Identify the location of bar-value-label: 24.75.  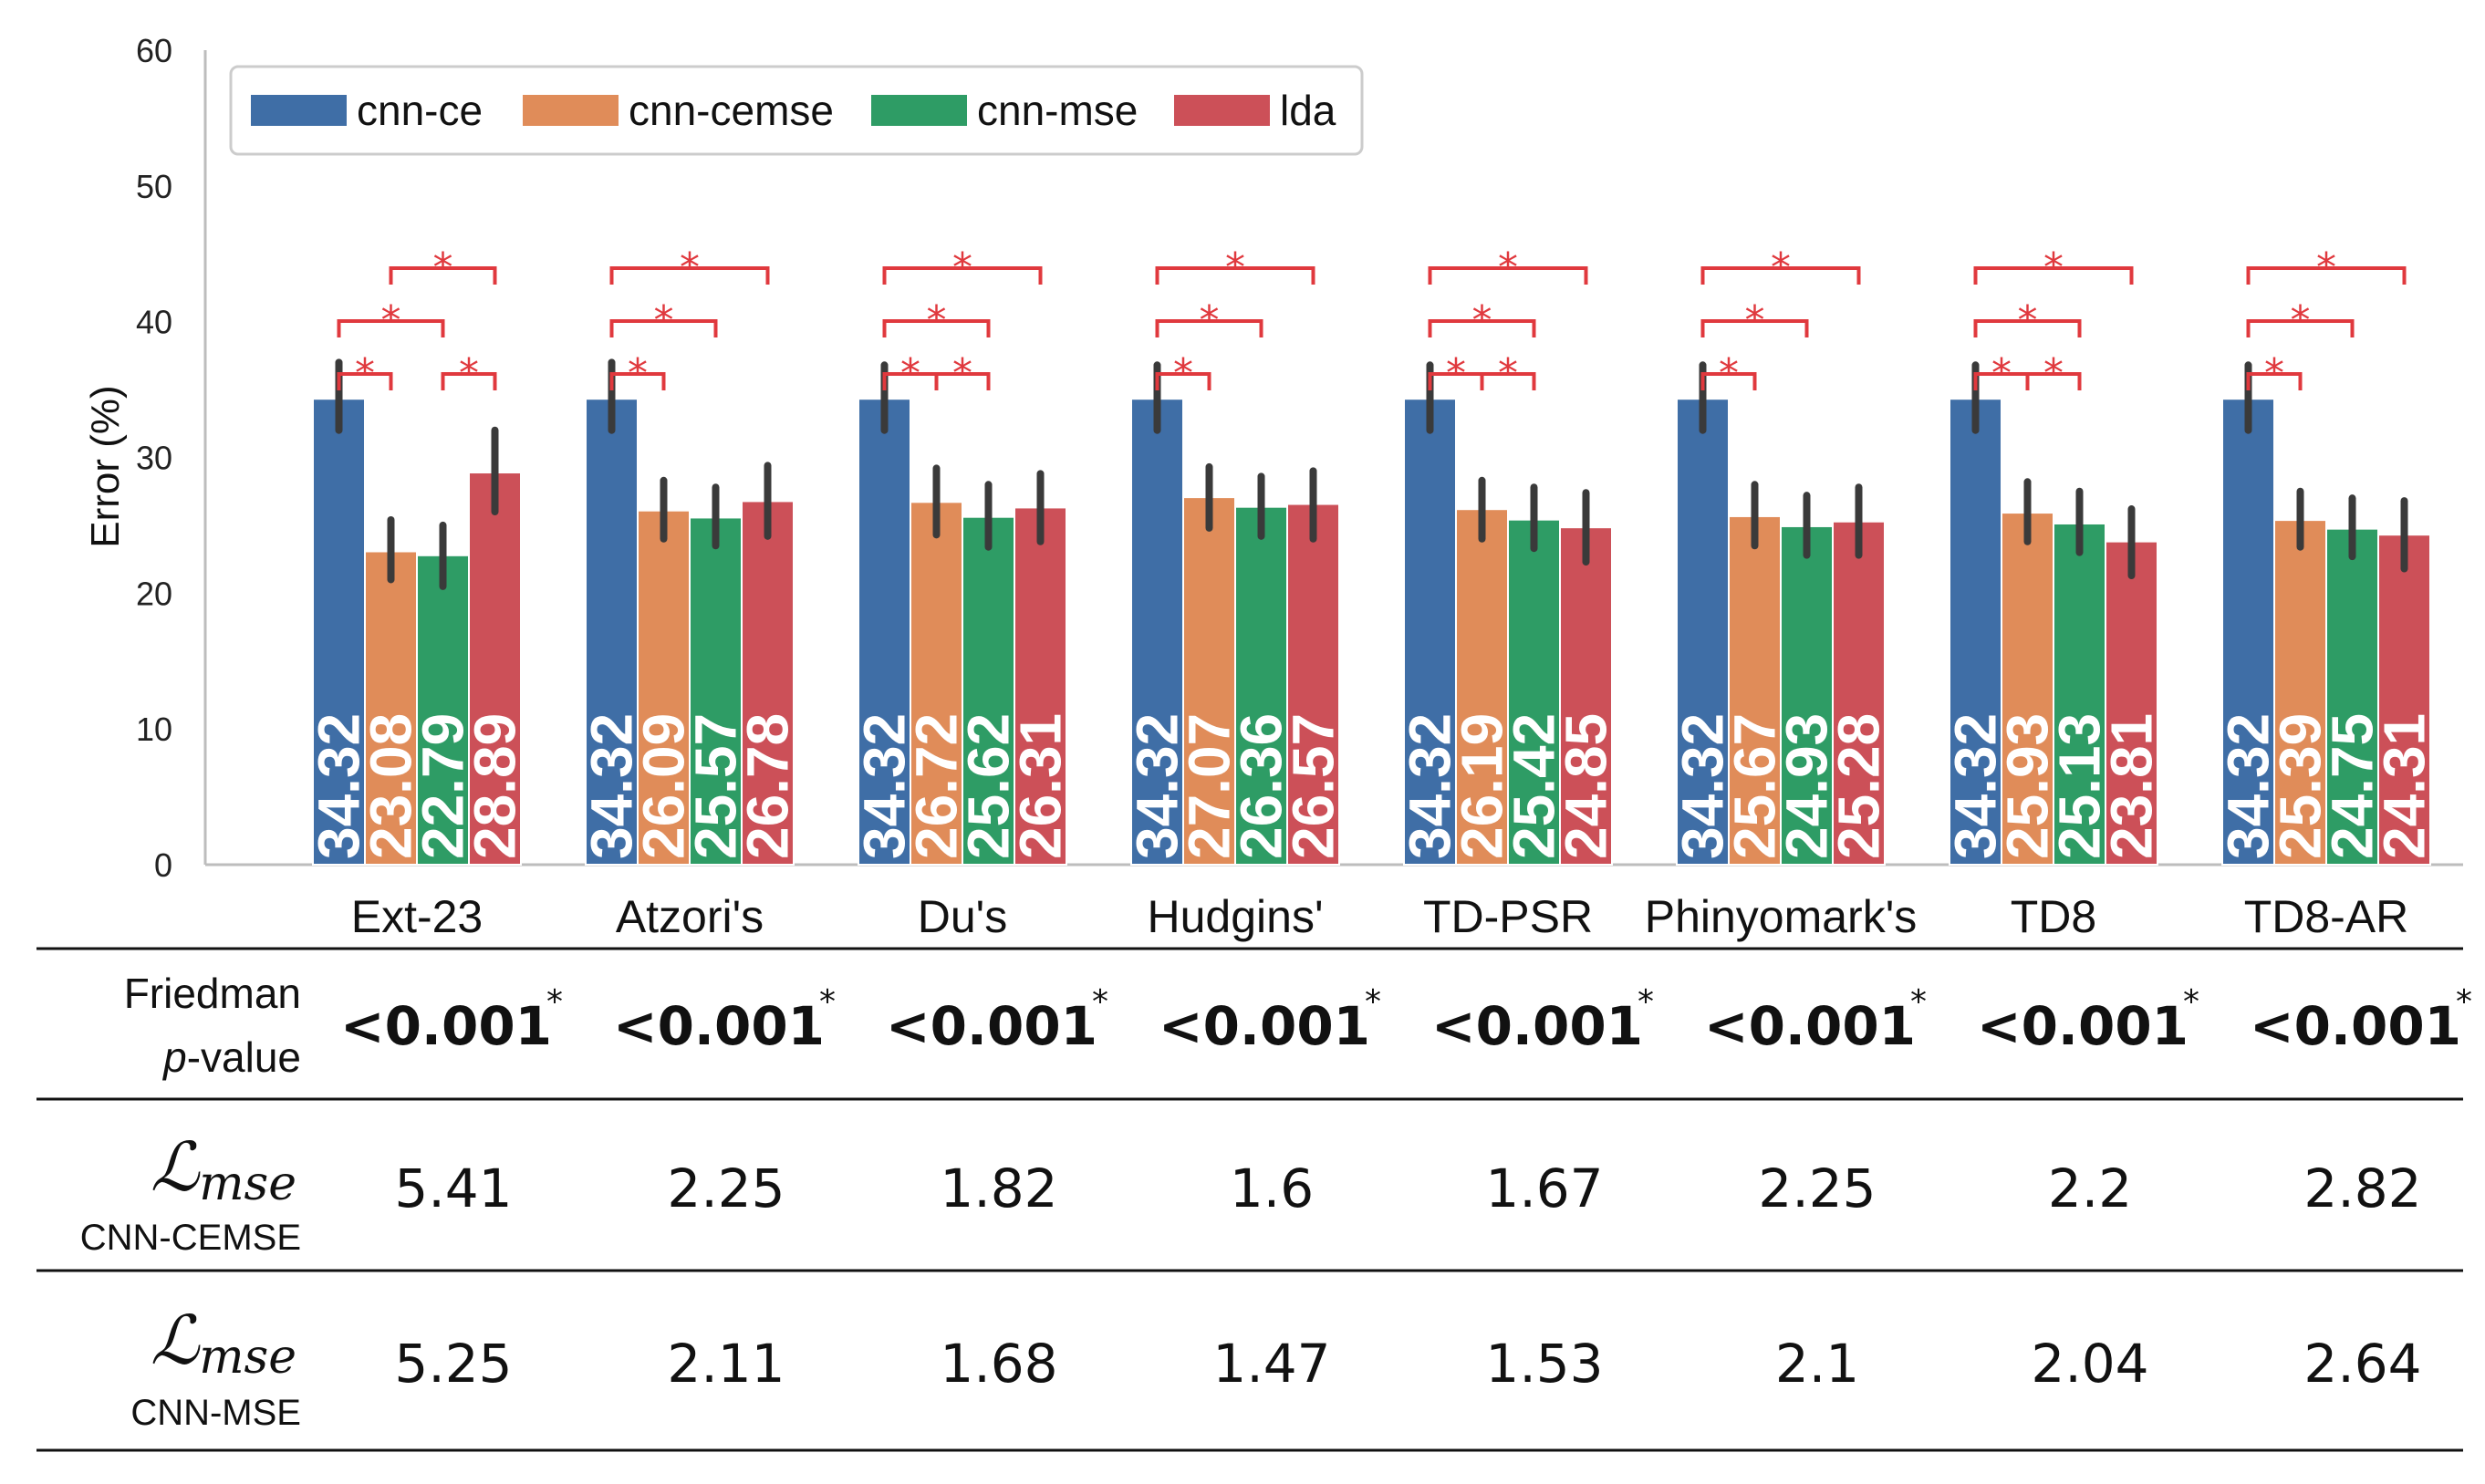
(2353, 786).